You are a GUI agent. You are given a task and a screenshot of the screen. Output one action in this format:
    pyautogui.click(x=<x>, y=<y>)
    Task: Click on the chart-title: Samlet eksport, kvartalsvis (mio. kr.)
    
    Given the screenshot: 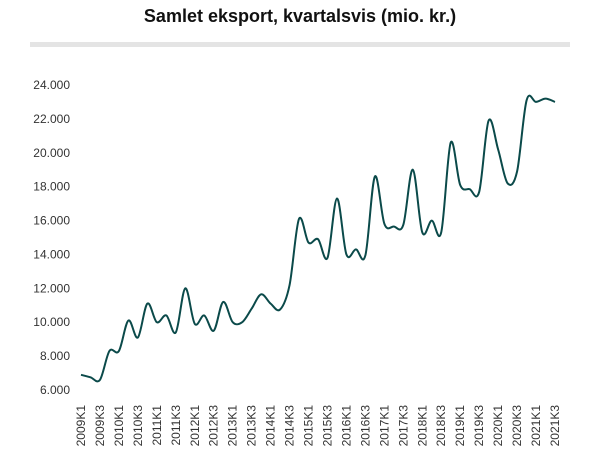 What is the action you would take?
    pyautogui.click(x=300, y=16)
    